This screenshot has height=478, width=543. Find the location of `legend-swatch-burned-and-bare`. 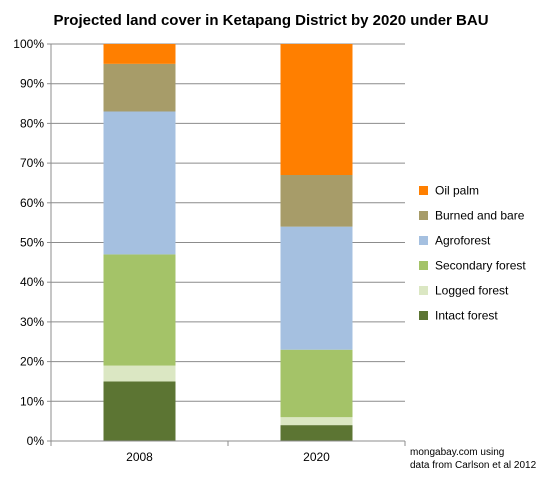

legend-swatch-burned-and-bare is located at coordinates (423, 215).